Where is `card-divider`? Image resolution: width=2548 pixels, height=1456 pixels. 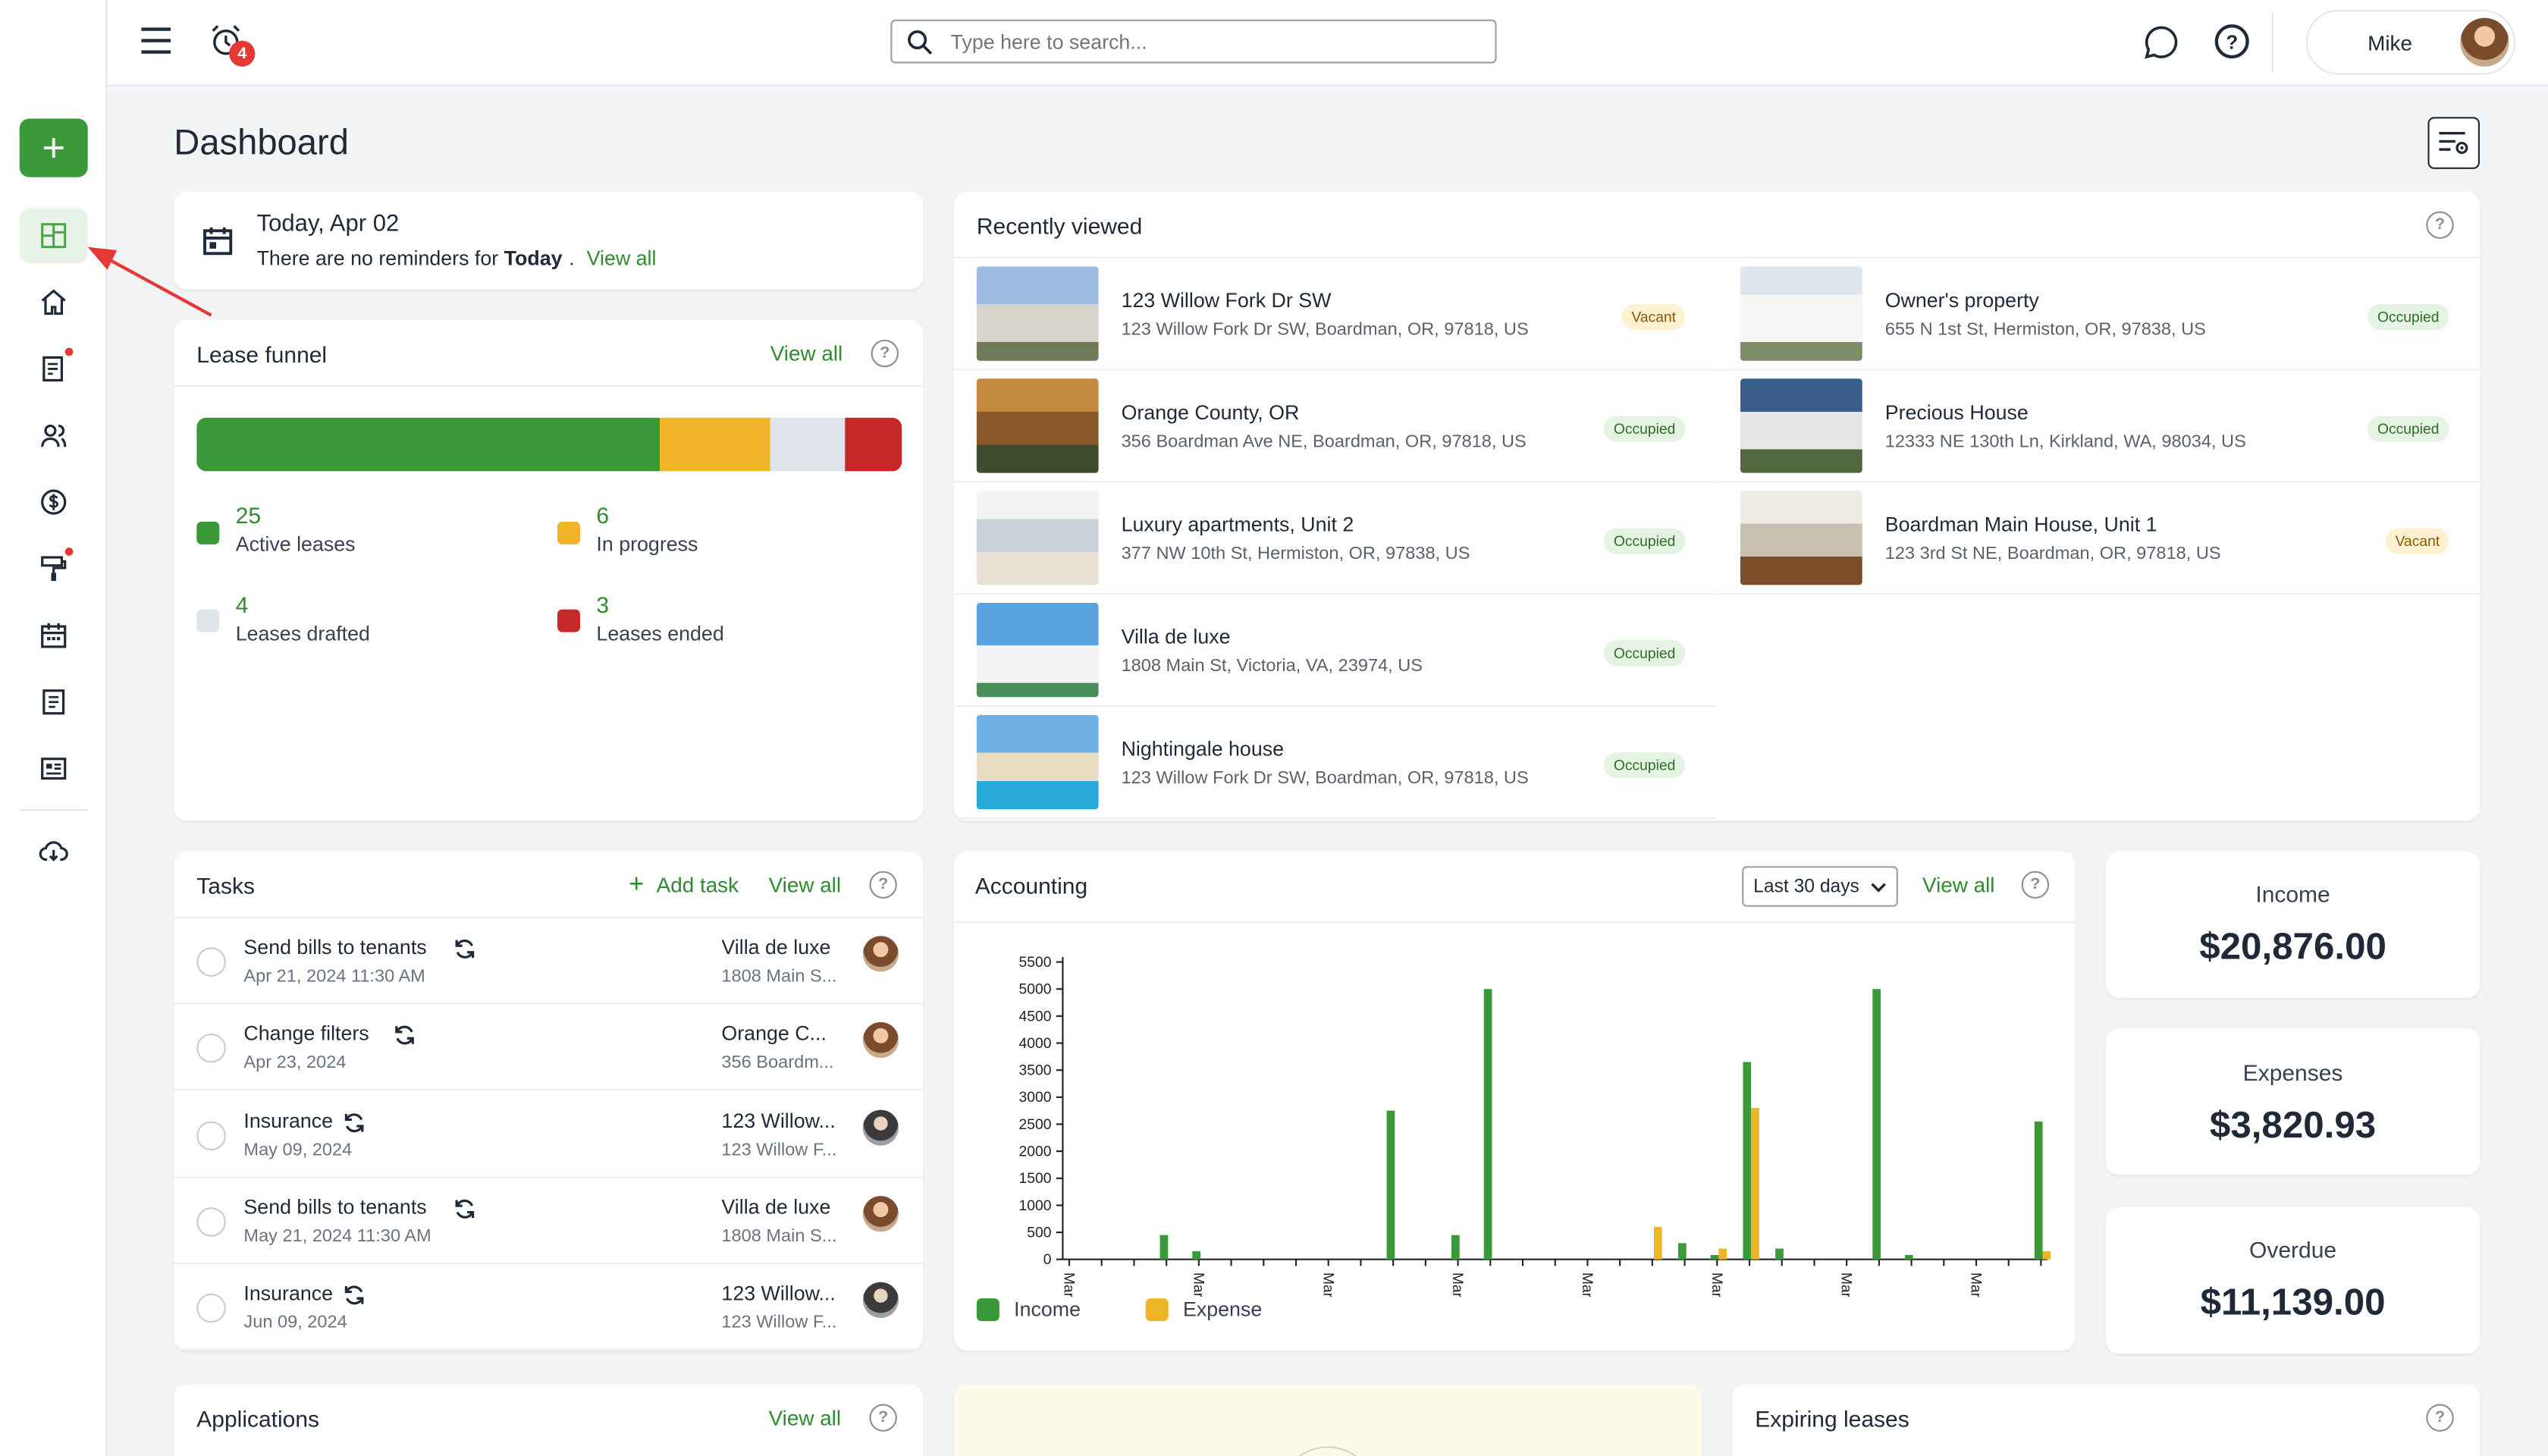
card-divider is located at coordinates (1716, 257).